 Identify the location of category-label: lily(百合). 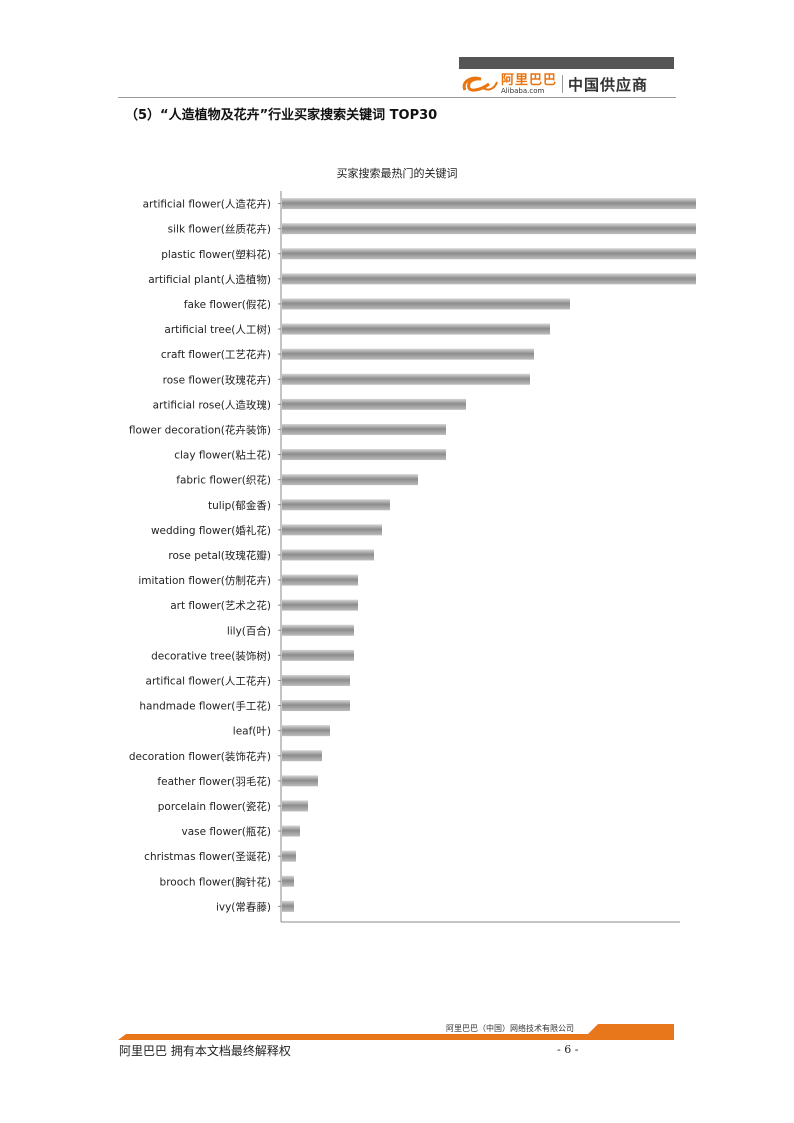
(249, 630).